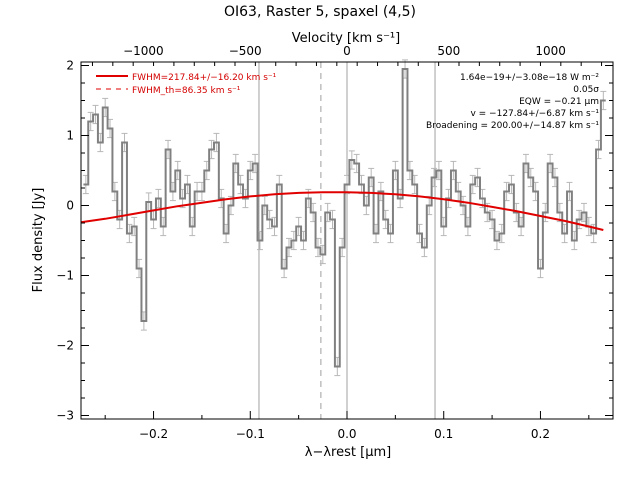  Describe the element at coordinates (320, 12) in the screenshot. I see `chart-title: OI63, Raster 5, spaxel (4,5)` at that location.